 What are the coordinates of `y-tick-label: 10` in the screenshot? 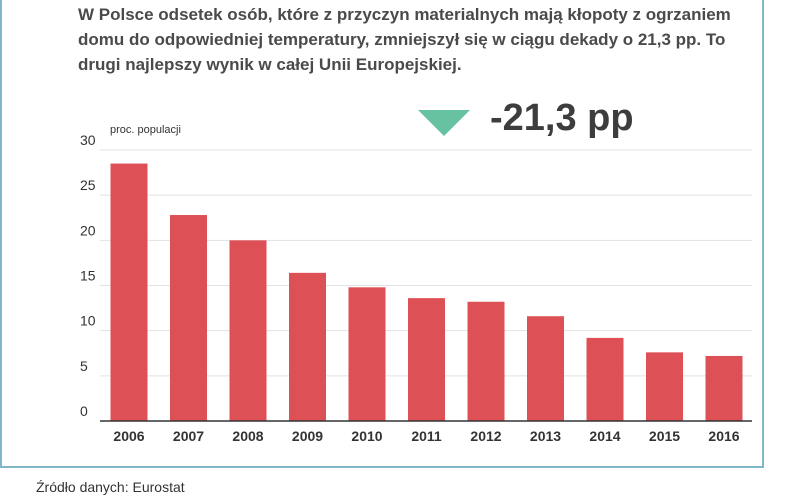 It's located at (88, 321).